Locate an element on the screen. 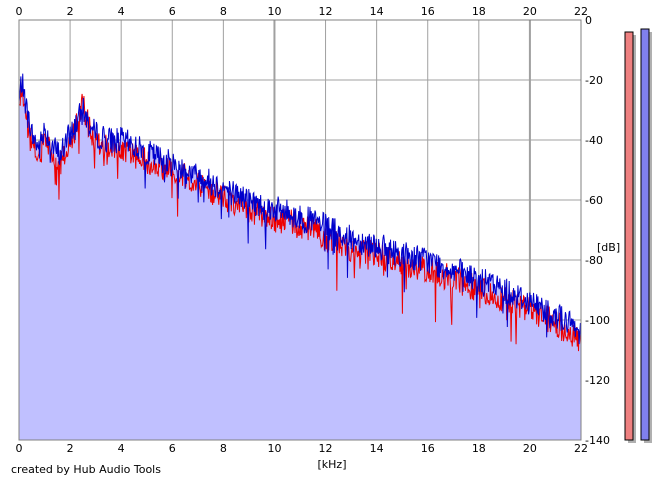 This screenshot has width=664, height=481. x-tick-label-top: 6 is located at coordinates (172, 11).